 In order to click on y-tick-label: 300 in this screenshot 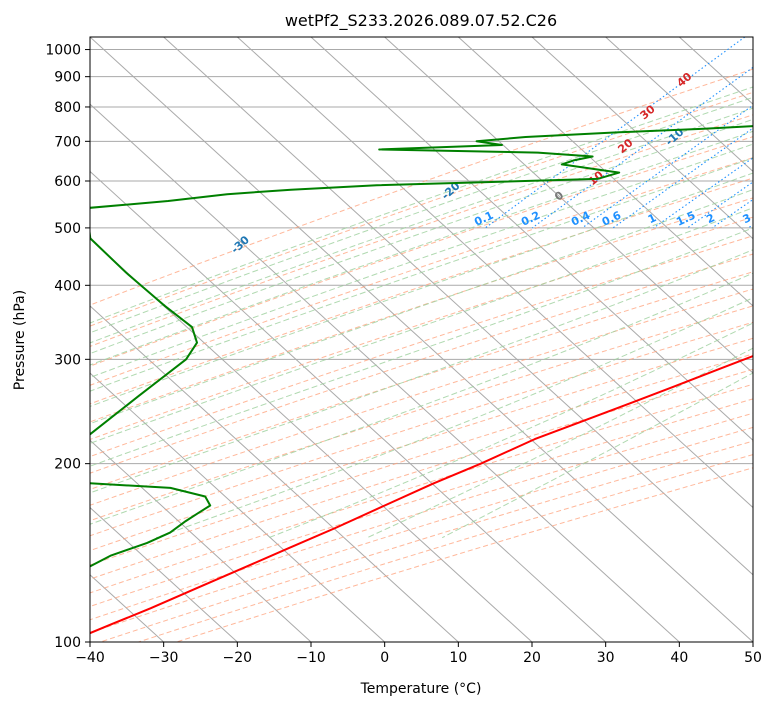, I will do `click(67, 360)`.